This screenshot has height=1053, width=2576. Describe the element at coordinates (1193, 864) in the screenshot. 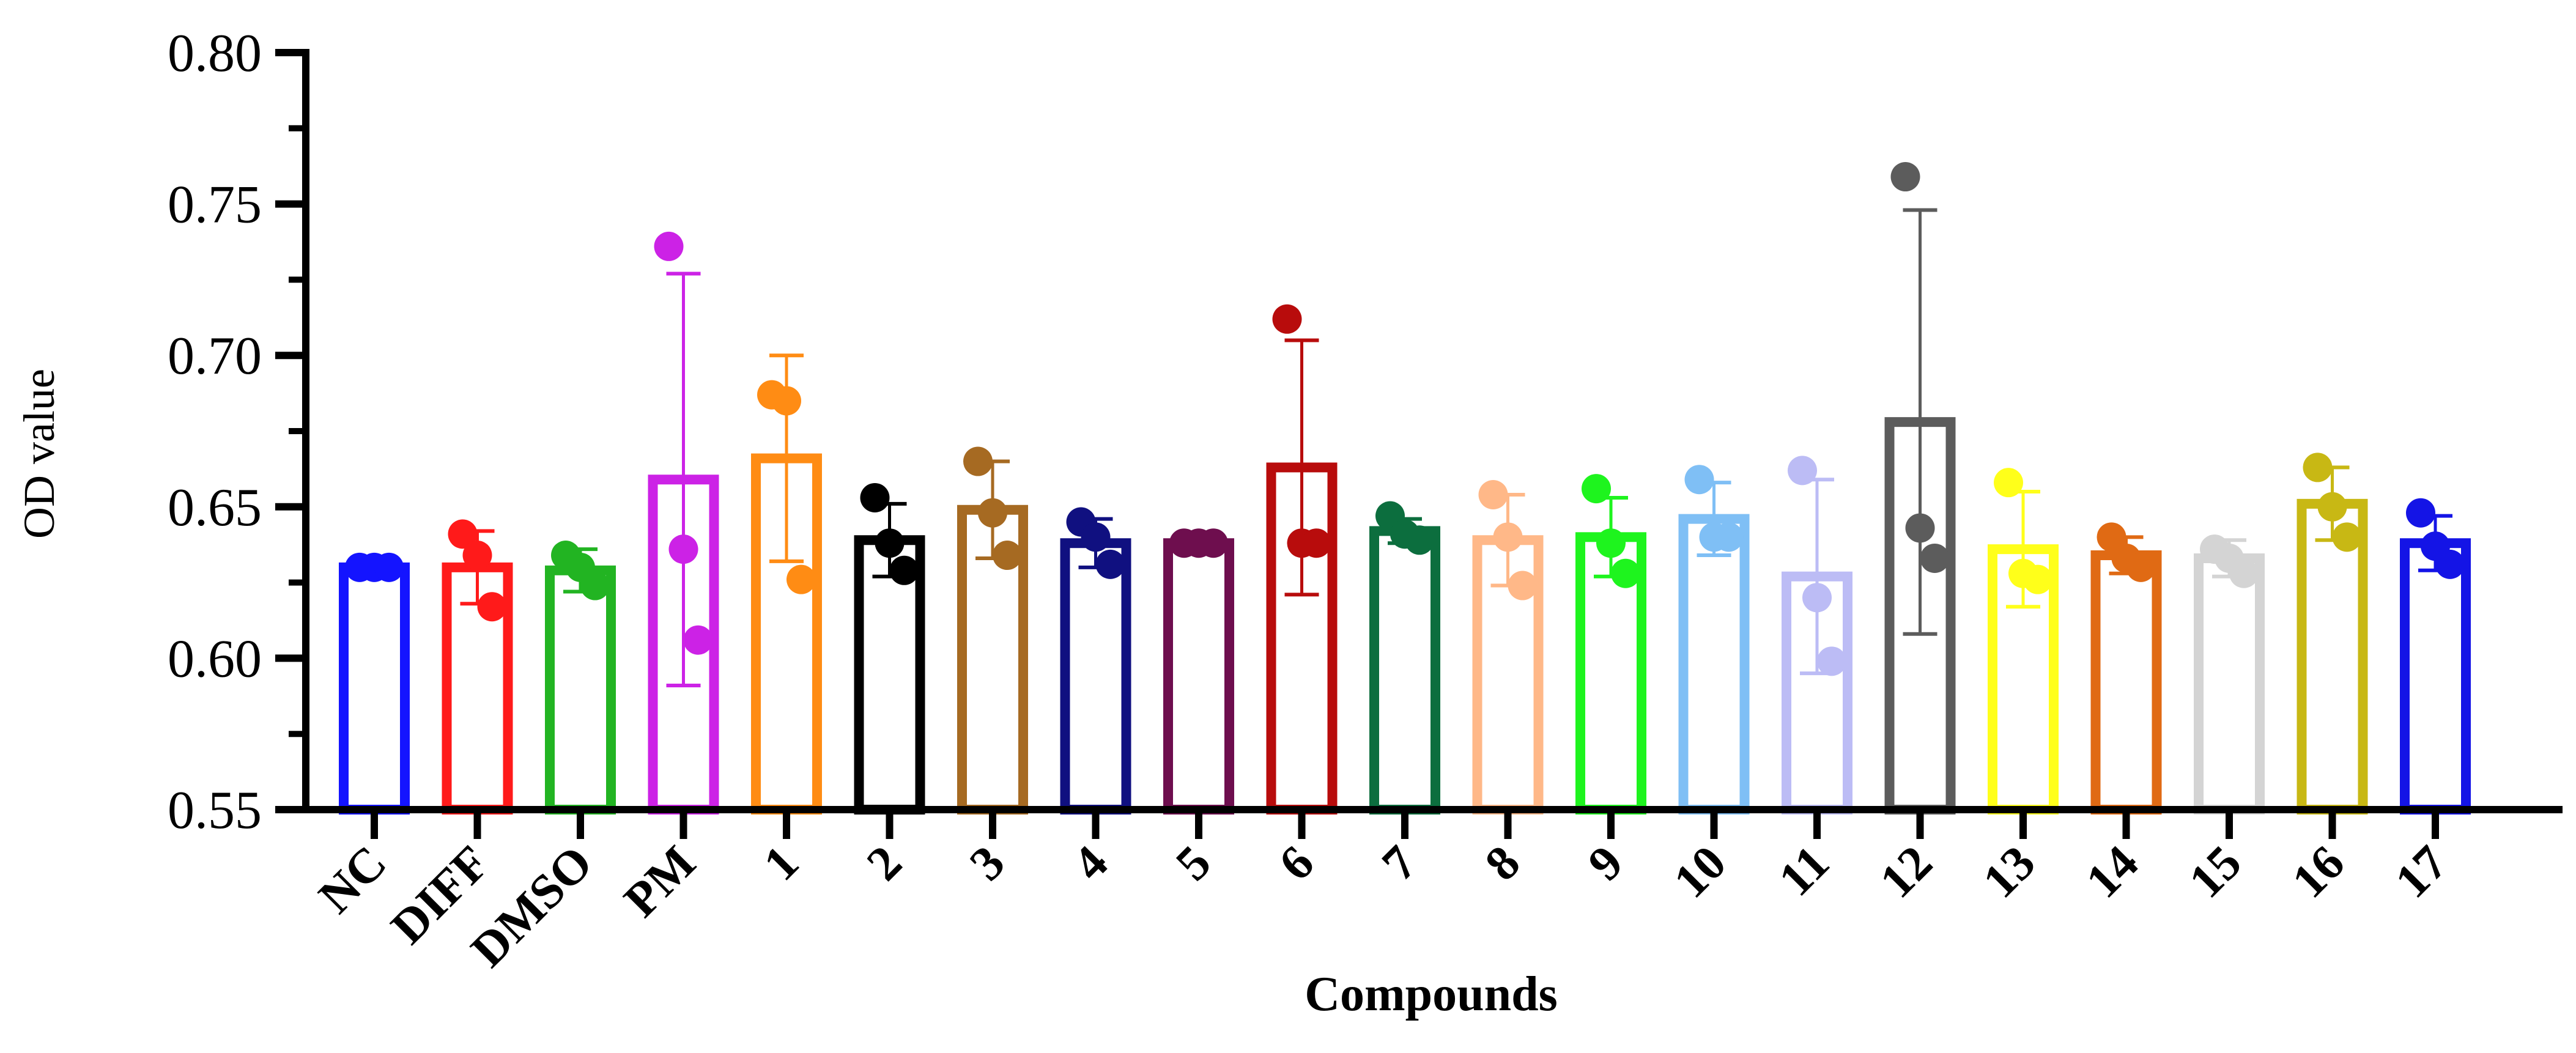

I see `x-tick-label: 5` at that location.